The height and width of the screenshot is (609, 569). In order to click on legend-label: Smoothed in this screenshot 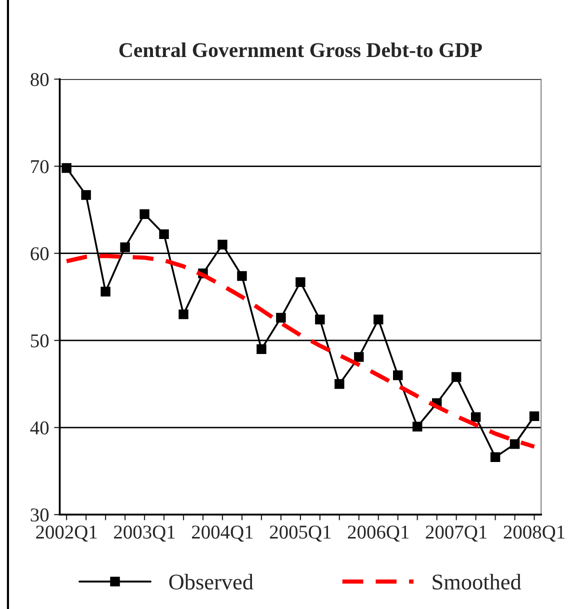, I will do `click(477, 582)`.